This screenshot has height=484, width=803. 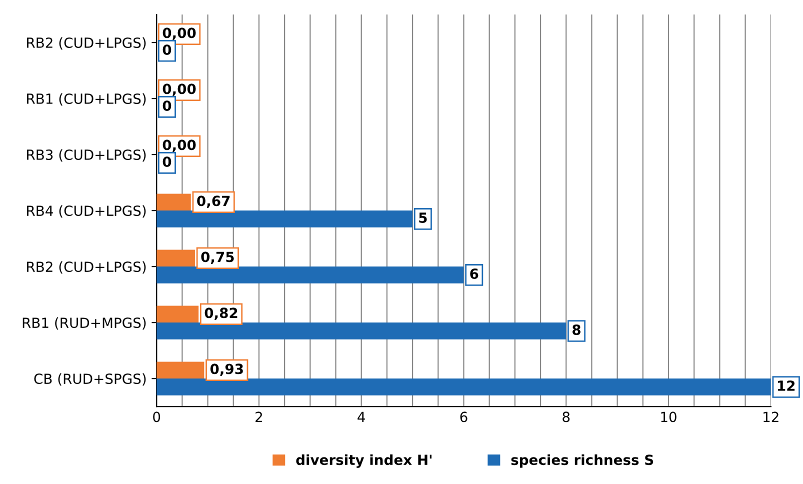 I want to click on x-tick-label: 12, so click(x=771, y=417).